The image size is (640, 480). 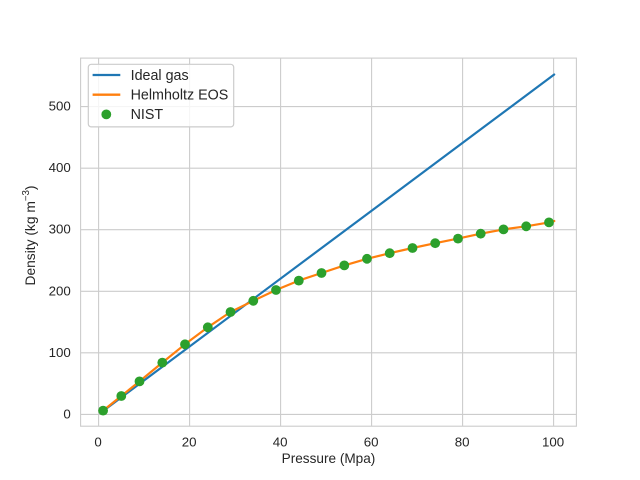 I want to click on svg-text: Pressure (Mpa), so click(x=329, y=458).